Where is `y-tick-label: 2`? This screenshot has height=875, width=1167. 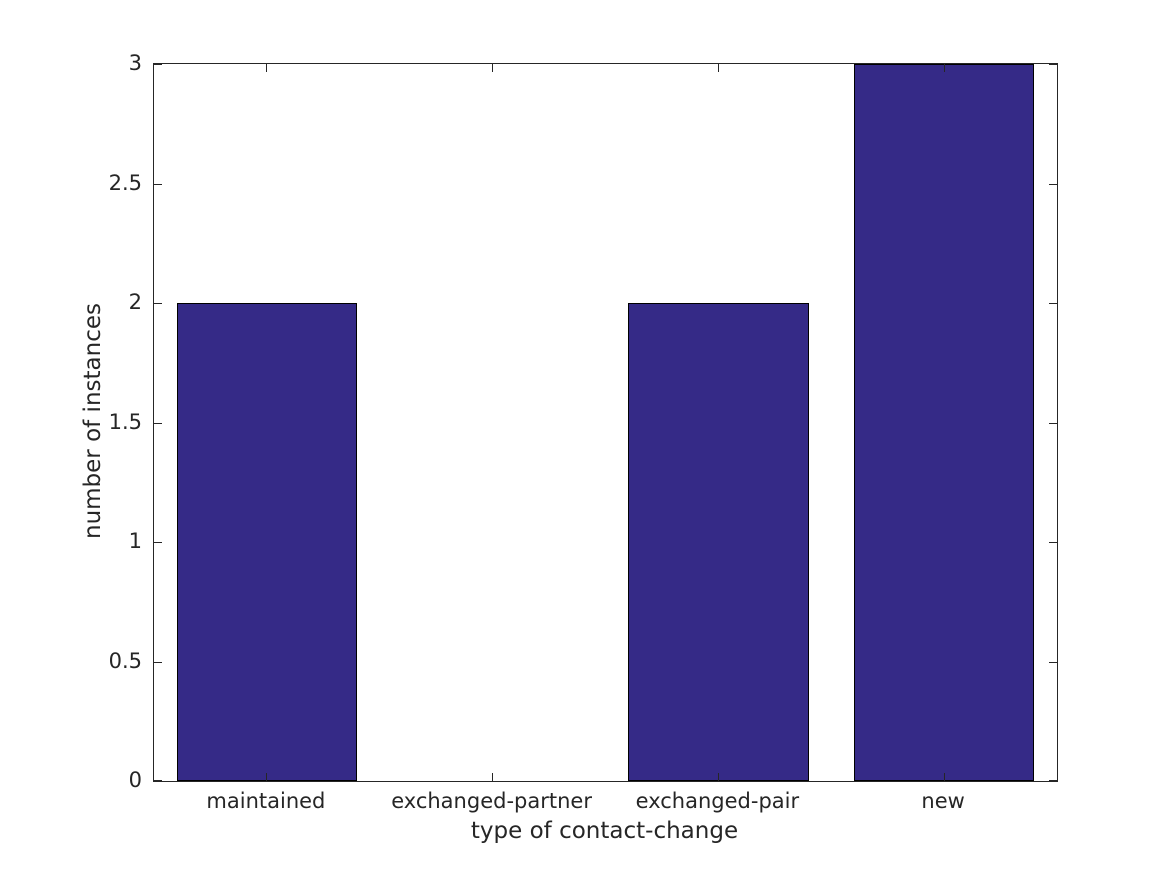 y-tick-label: 2 is located at coordinates (135, 302).